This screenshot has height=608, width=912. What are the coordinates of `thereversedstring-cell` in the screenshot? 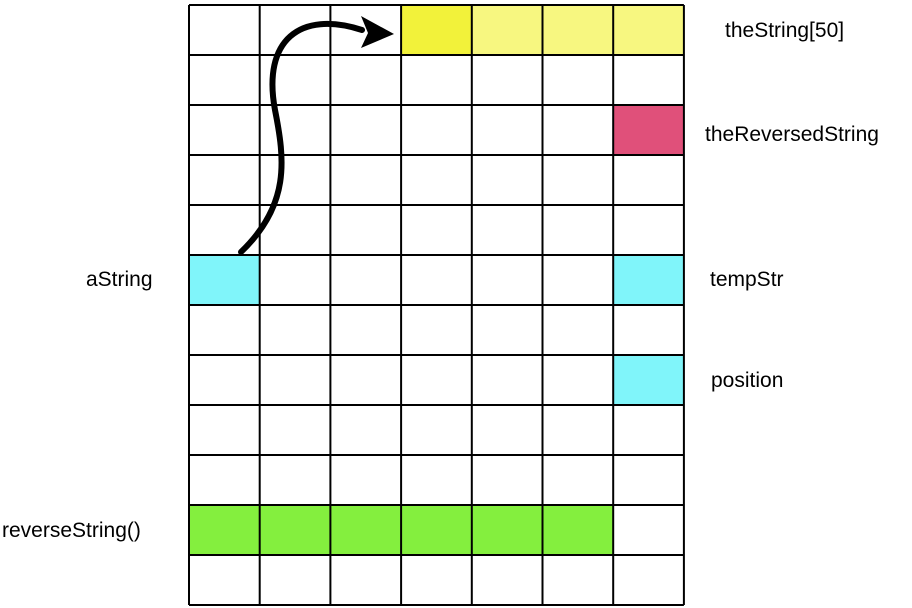 It's located at (648, 130).